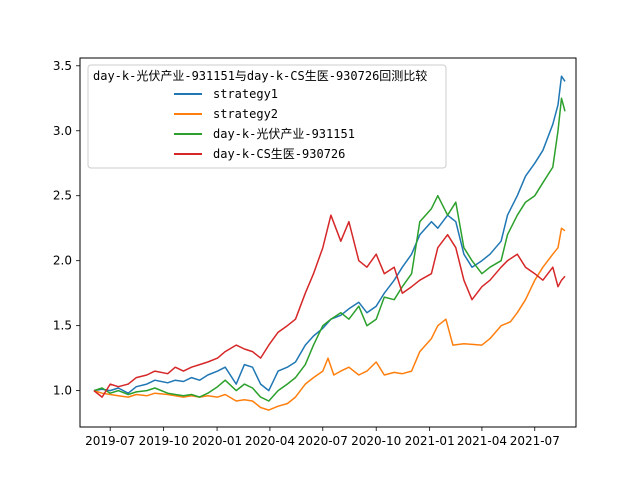 The height and width of the screenshot is (484, 640). Describe the element at coordinates (66, 228) in the screenshot. I see `y-axis: 1.0 1.5 2.0 2.5 3.0 3.5` at that location.